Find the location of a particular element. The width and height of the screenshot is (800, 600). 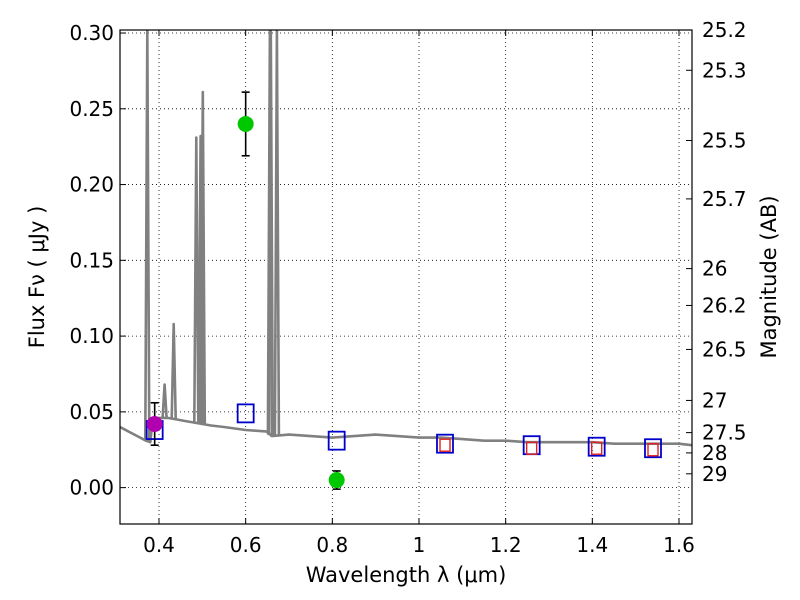

x-tick-label: 1.4 is located at coordinates (592, 545).